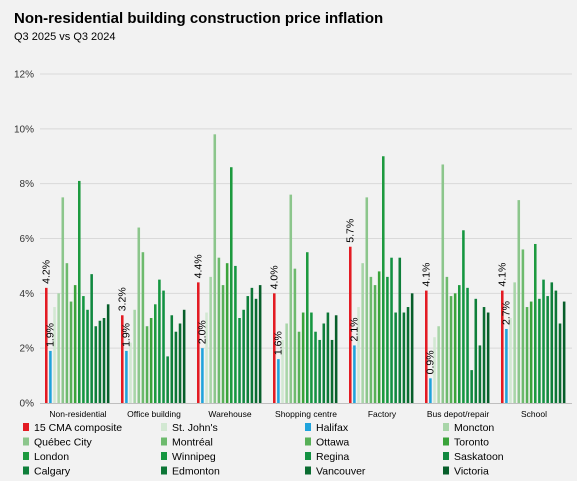 The height and width of the screenshot is (481, 577). Describe the element at coordinates (188, 457) in the screenshot. I see `legend-item-winnipeg: Winnipeg` at that location.